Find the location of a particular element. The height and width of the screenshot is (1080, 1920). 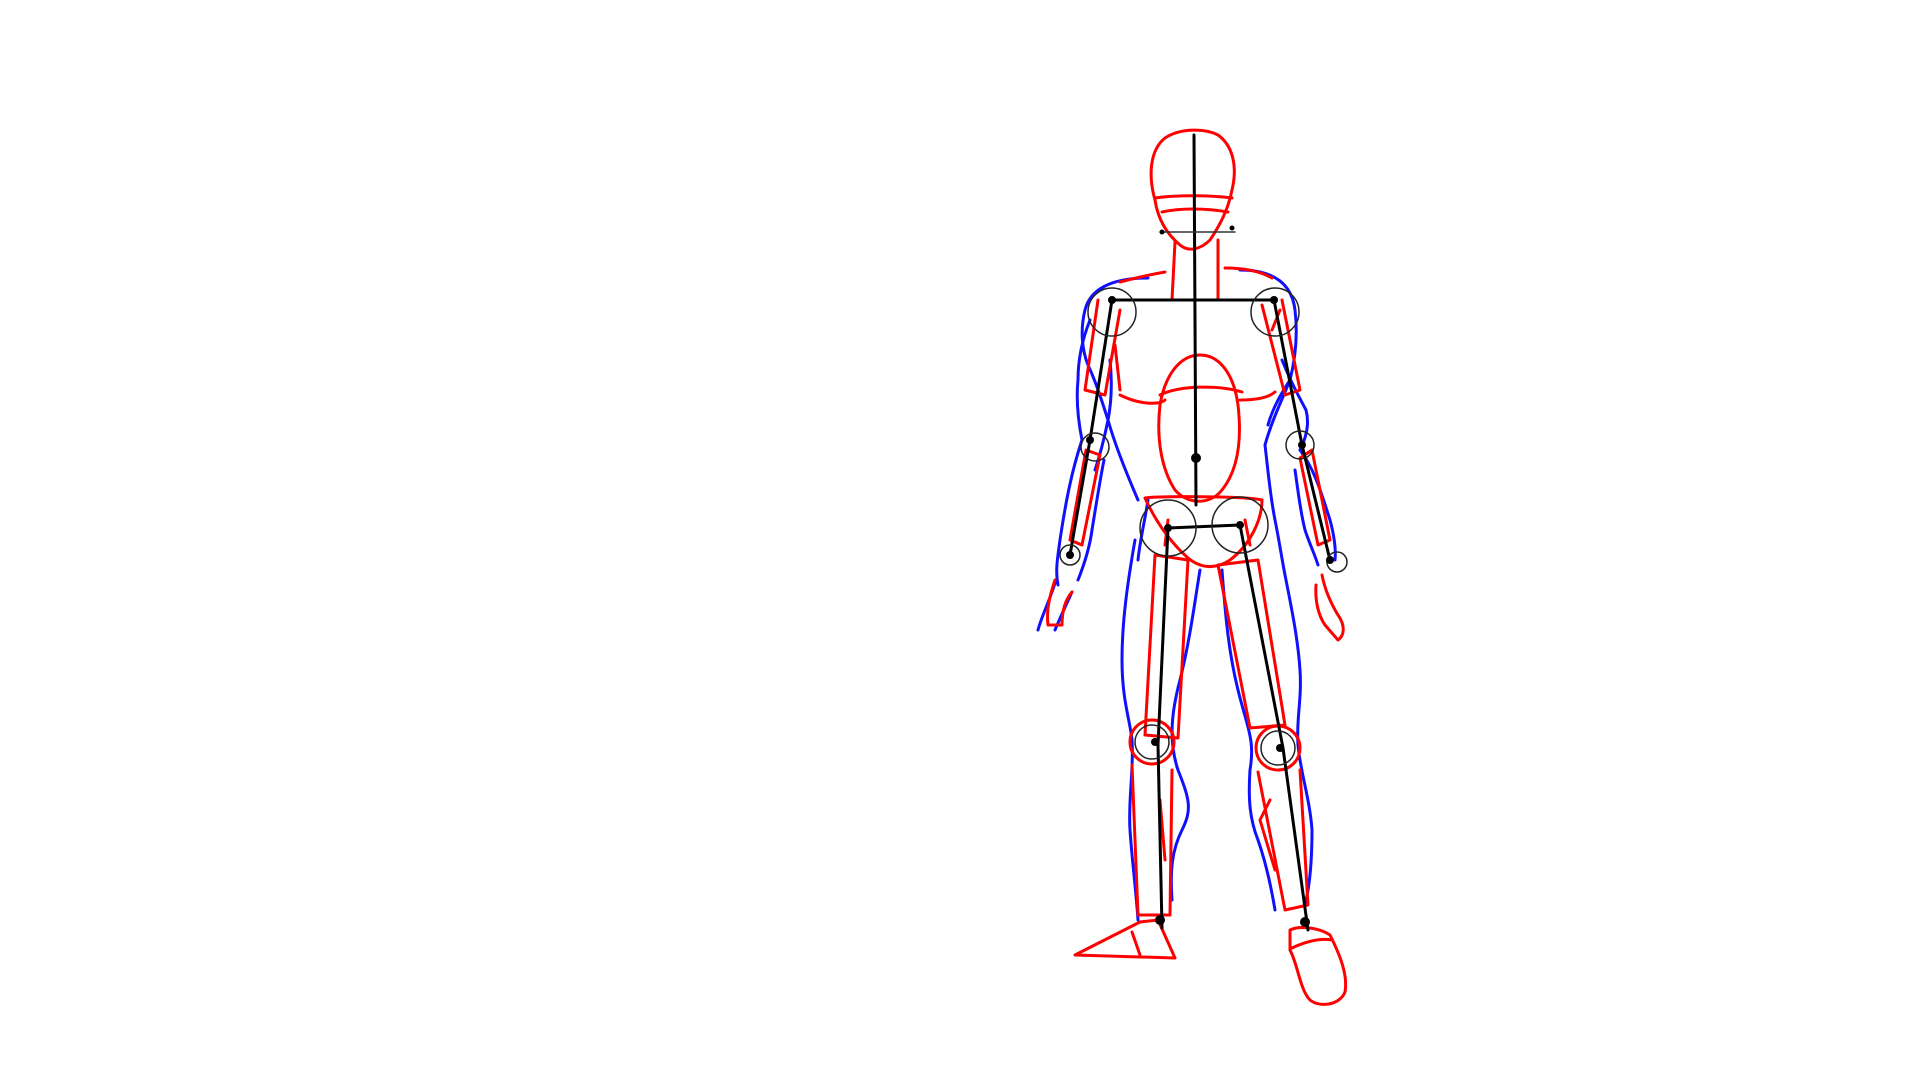

left-knee is located at coordinates (1152, 742).